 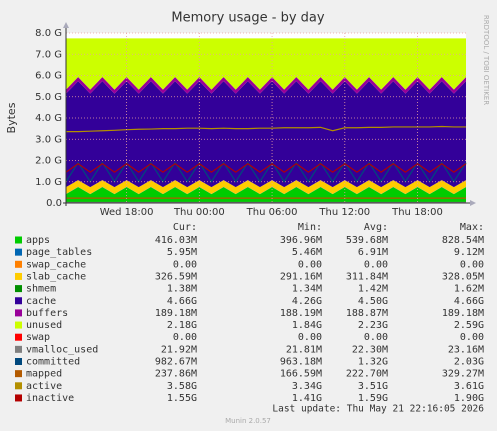 I want to click on legend-stat: 6.91M, so click(x=373, y=252).